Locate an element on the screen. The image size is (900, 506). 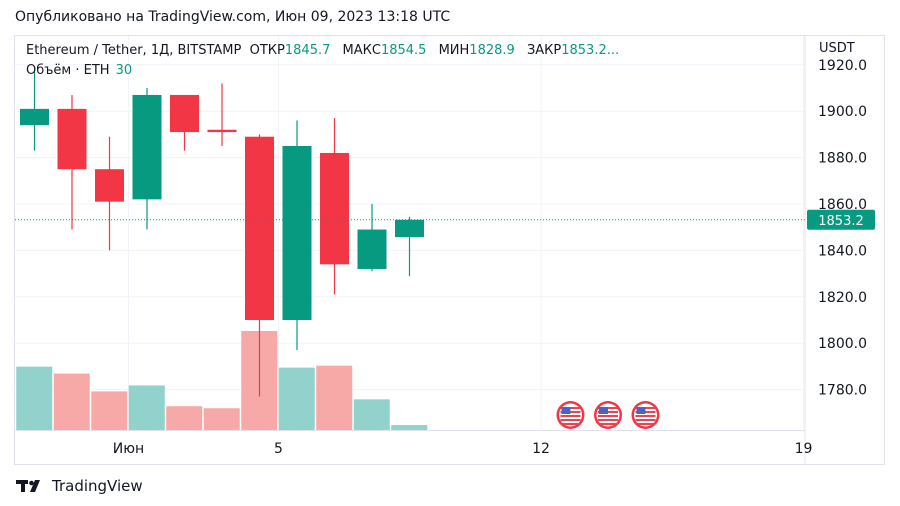
last-price-label: 1853.2 is located at coordinates (841, 221).